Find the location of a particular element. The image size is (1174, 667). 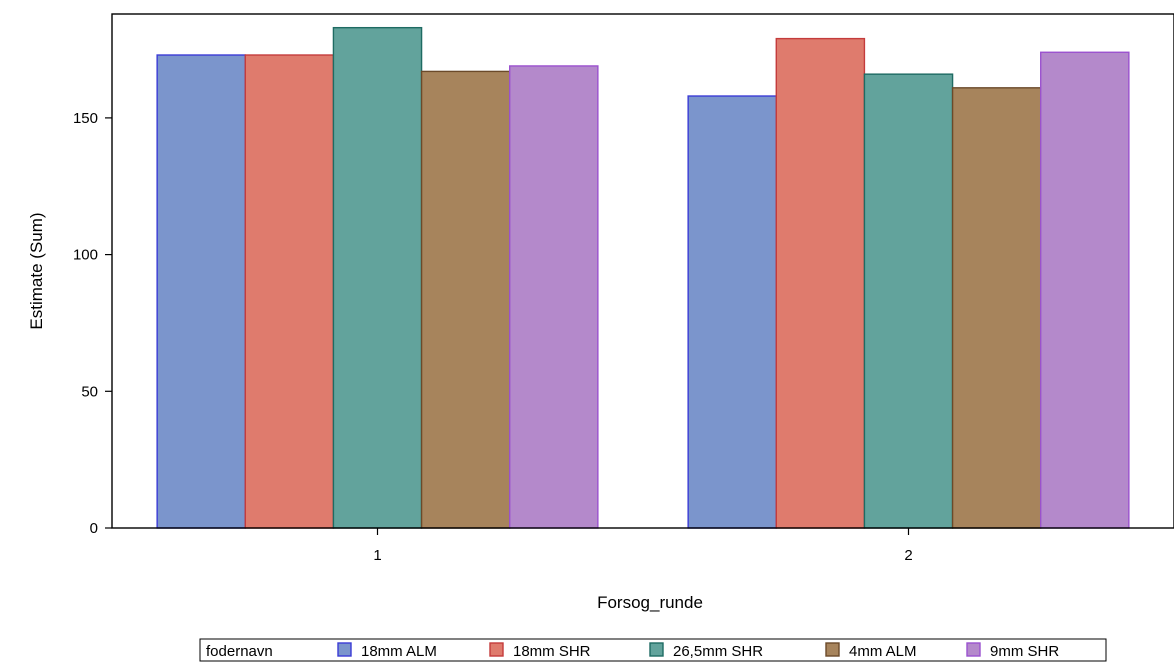

y-tick-label: 0 is located at coordinates (94, 528).